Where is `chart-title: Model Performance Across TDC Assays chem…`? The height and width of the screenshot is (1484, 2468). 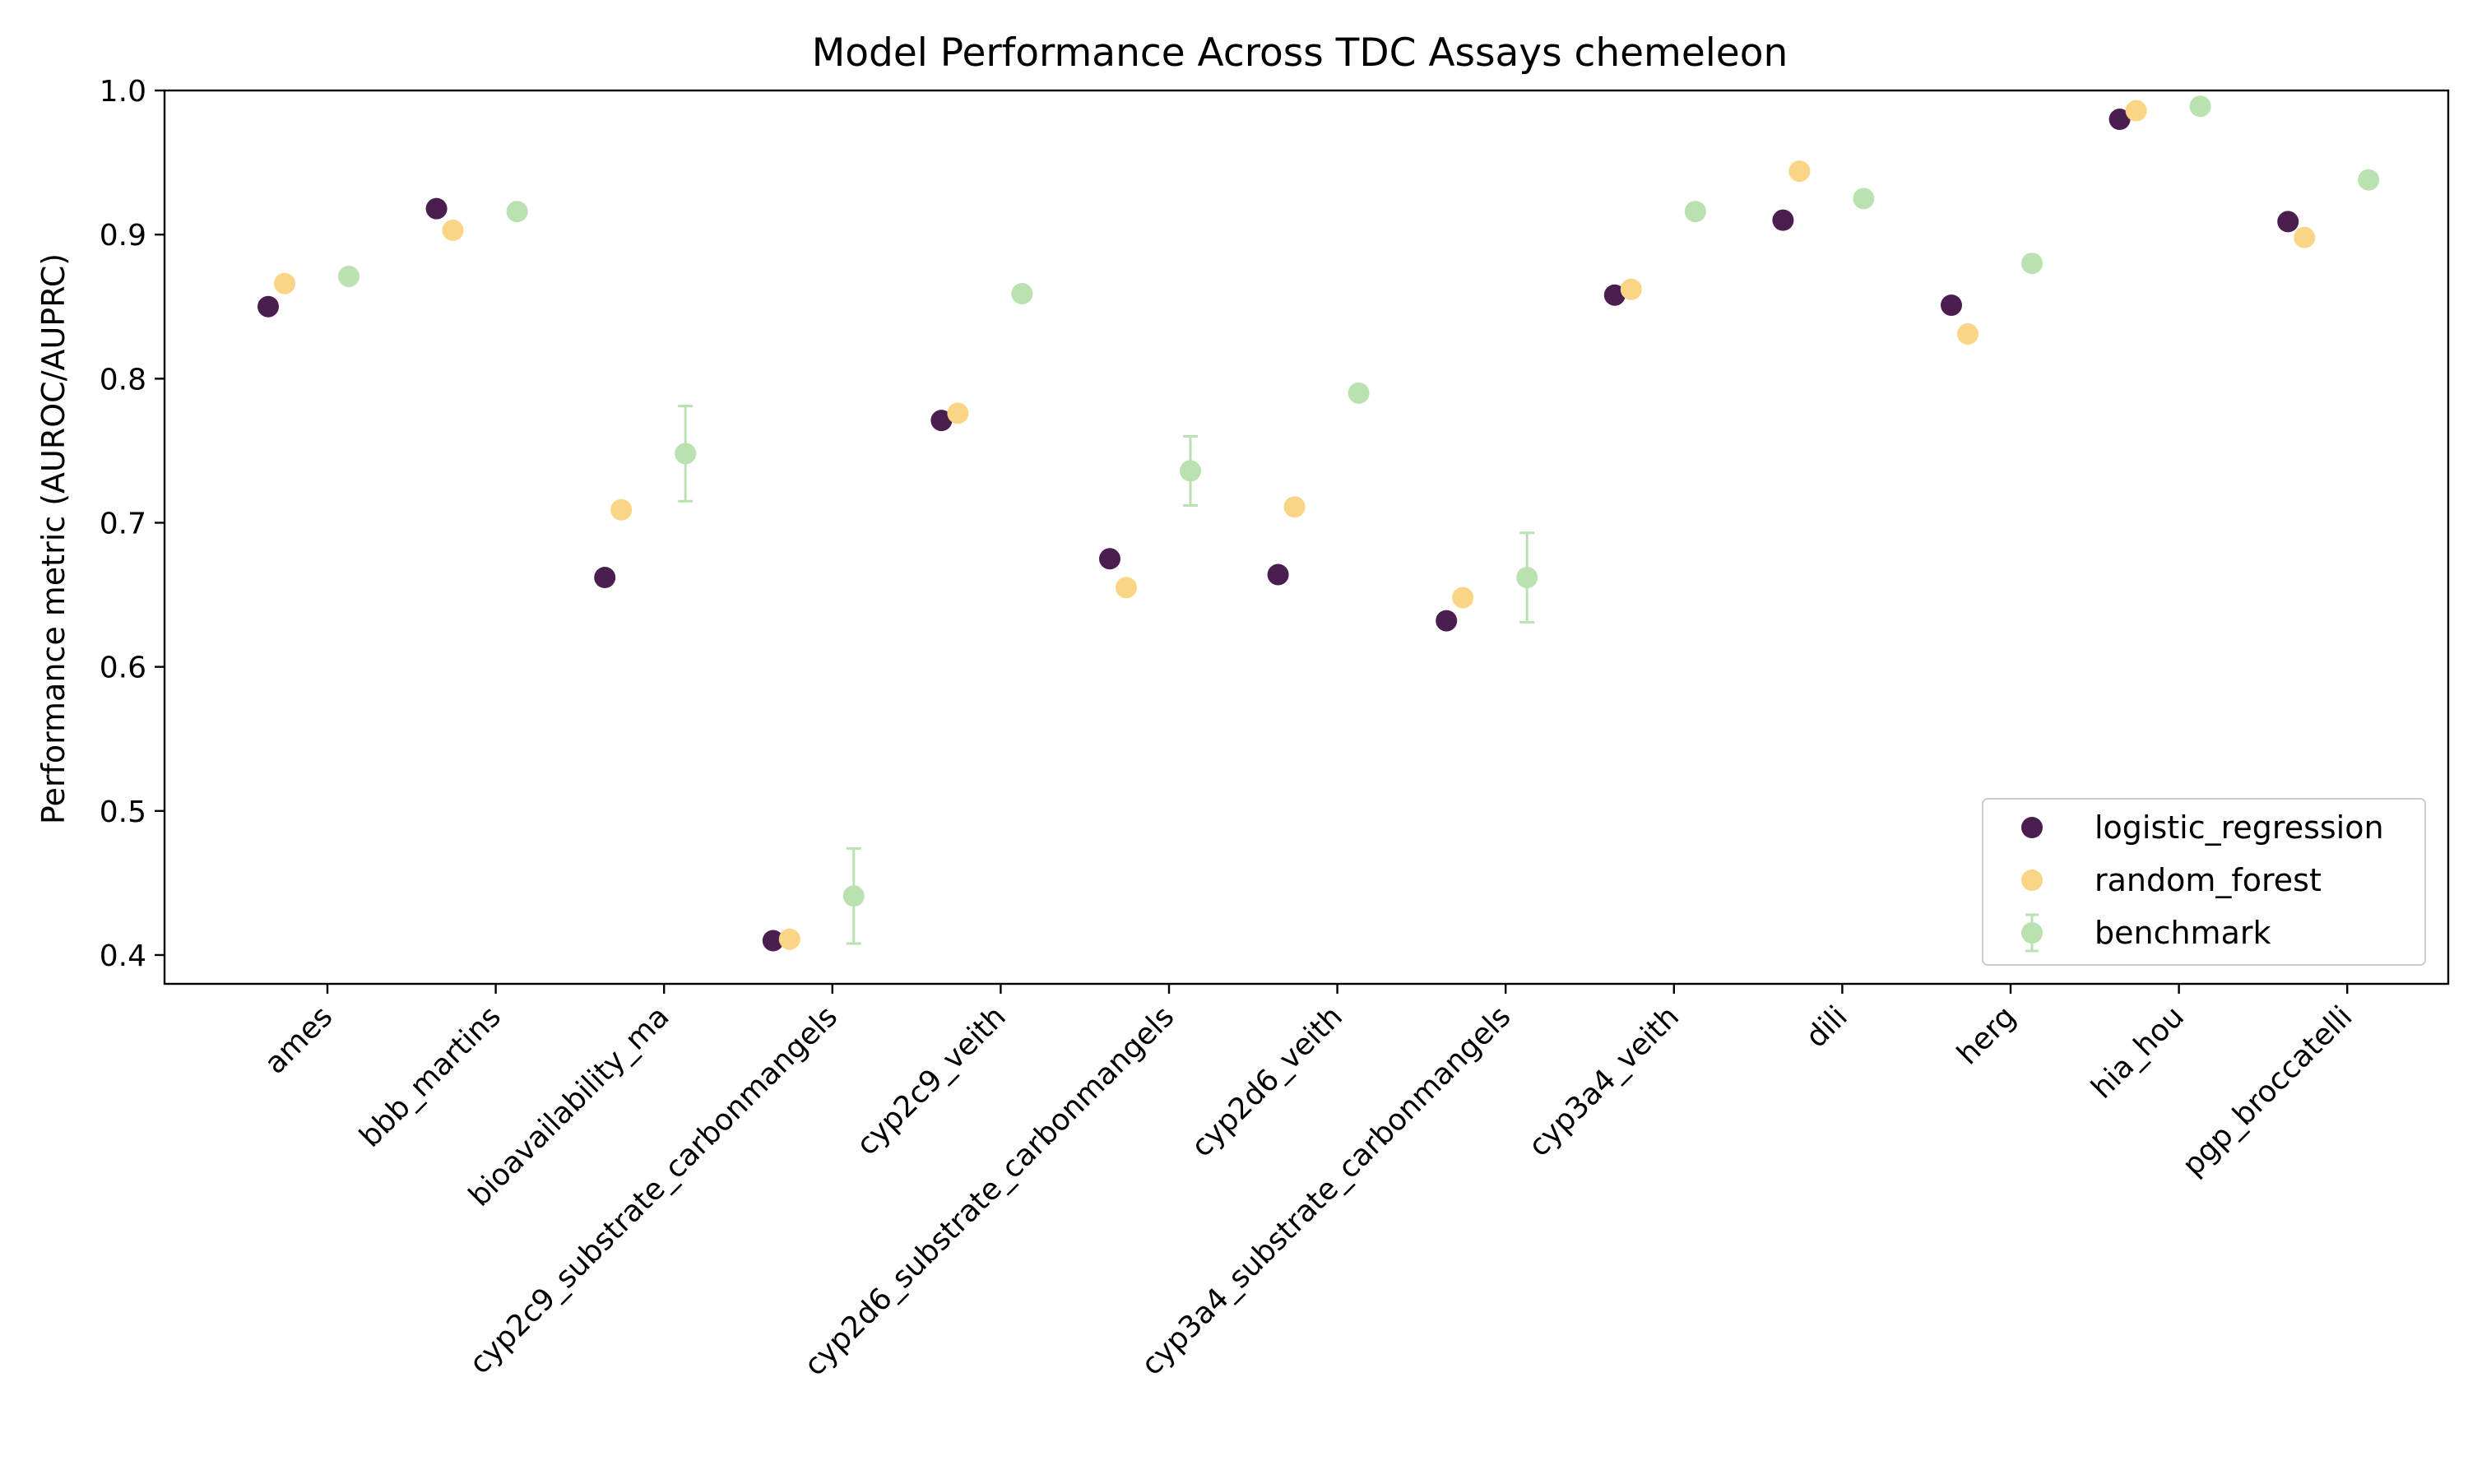 chart-title: Model Performance Across TDC Assays chem… is located at coordinates (1300, 53).